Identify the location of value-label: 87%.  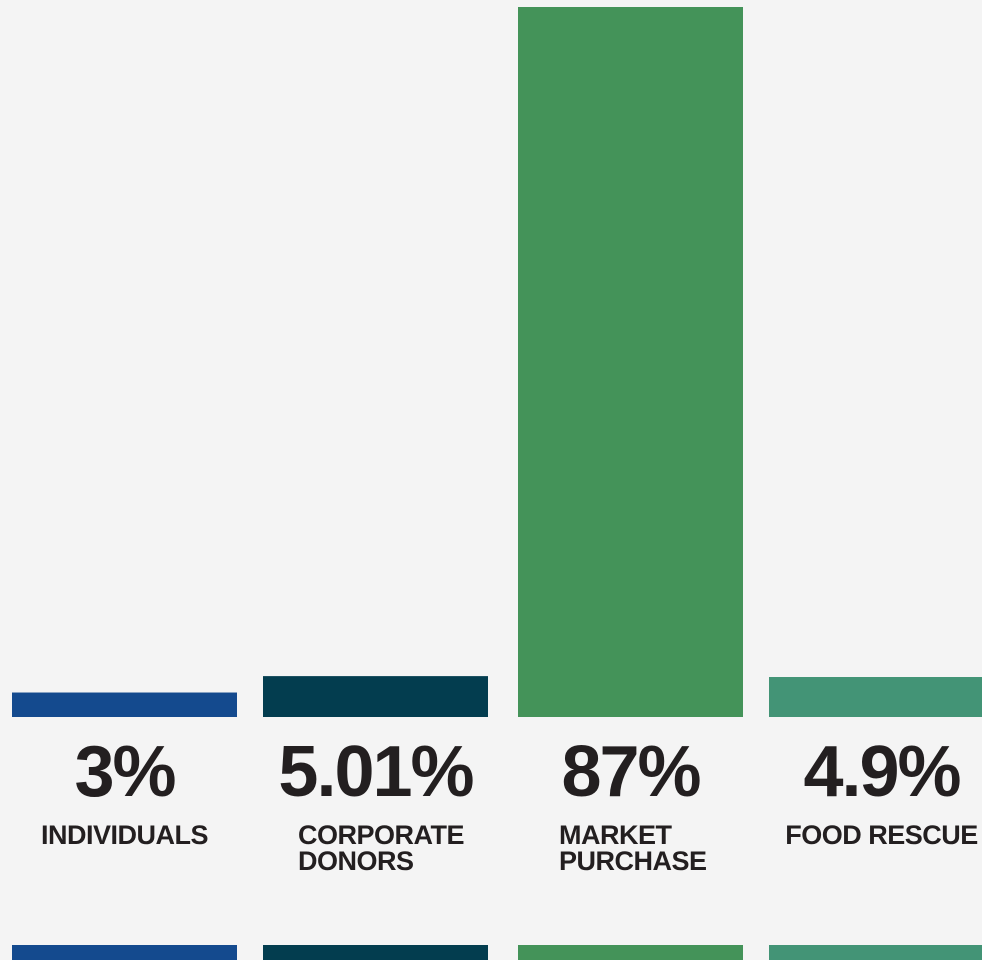
(630, 772).